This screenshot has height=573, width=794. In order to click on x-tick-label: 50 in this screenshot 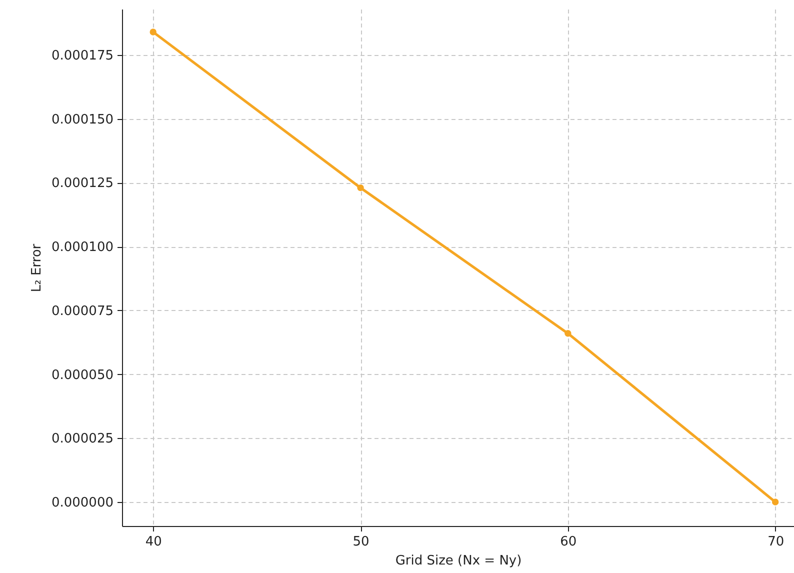, I will do `click(361, 542)`.